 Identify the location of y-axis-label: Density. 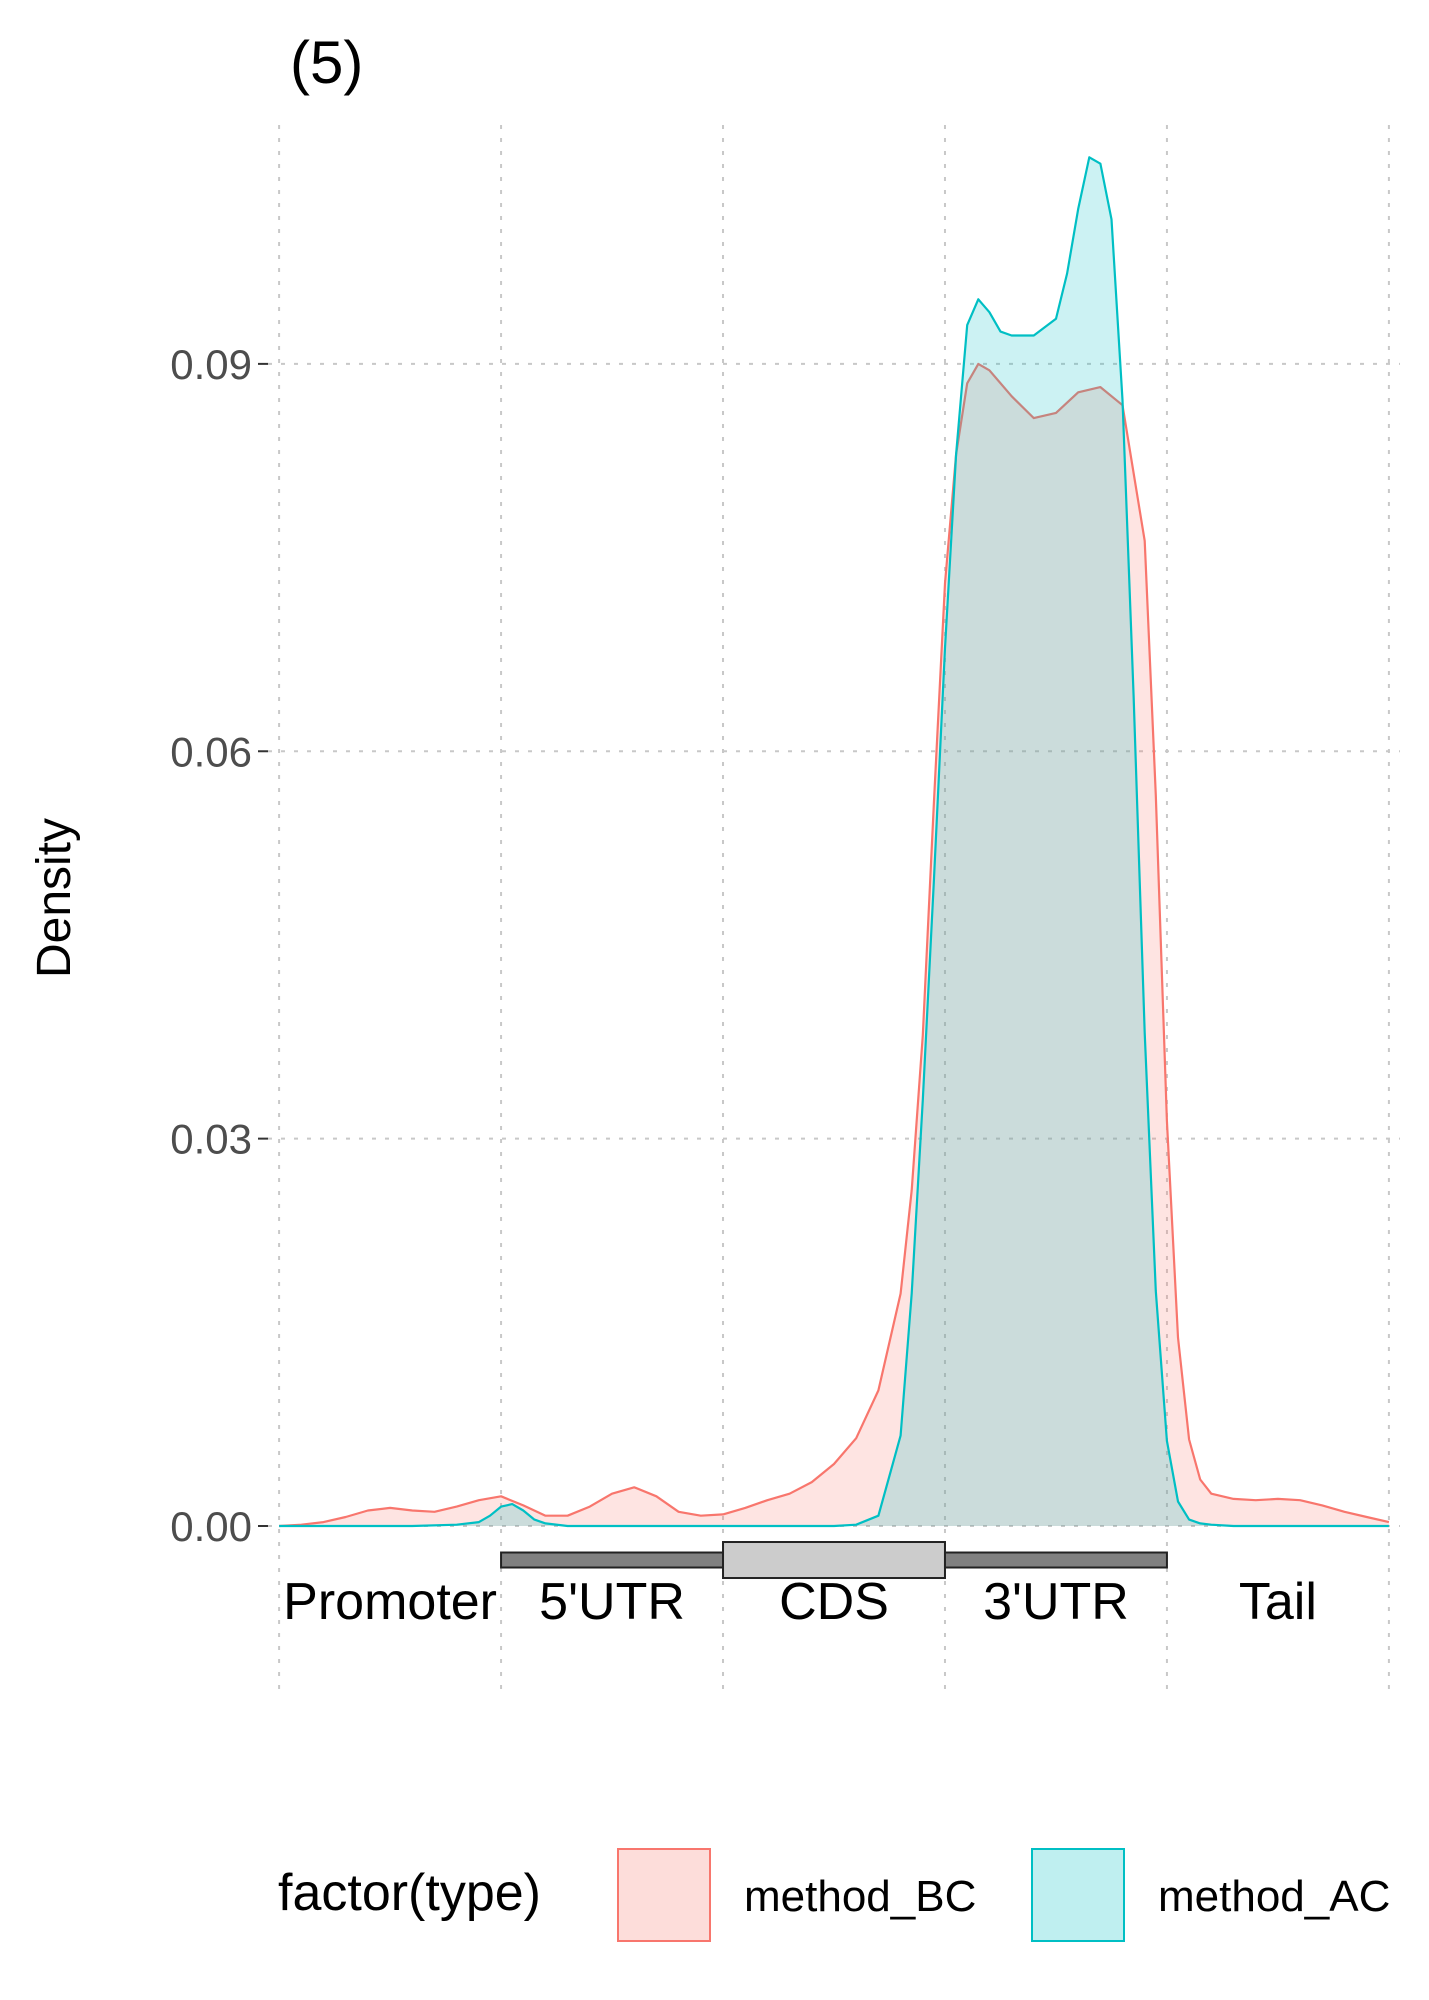
(54, 898).